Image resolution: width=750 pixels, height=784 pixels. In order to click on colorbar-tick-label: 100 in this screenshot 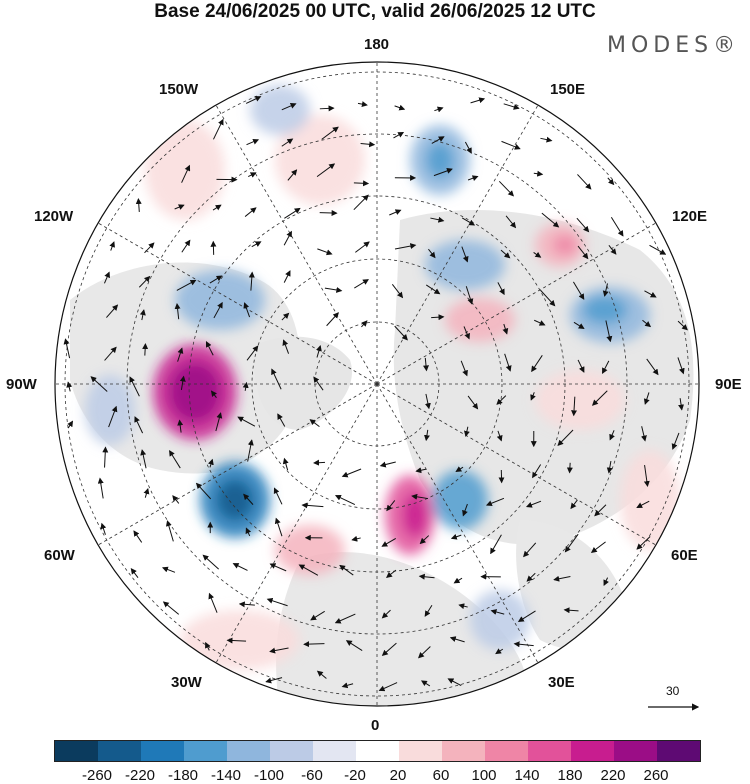, I will do `click(483, 775)`.